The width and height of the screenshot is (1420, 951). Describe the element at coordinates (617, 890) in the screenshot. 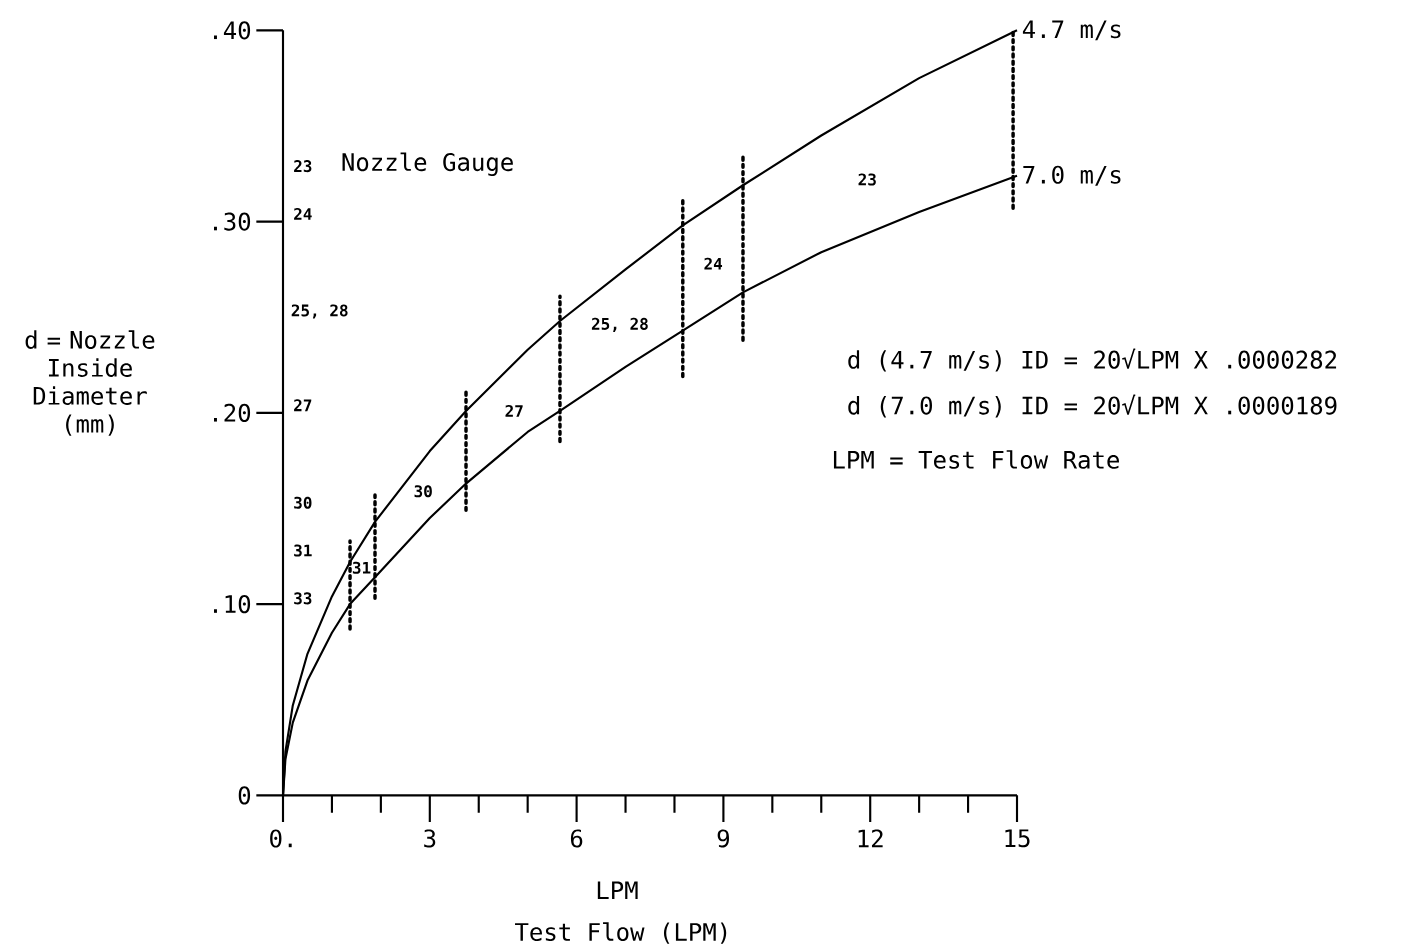

I see `x-axis-title: LPM` at that location.